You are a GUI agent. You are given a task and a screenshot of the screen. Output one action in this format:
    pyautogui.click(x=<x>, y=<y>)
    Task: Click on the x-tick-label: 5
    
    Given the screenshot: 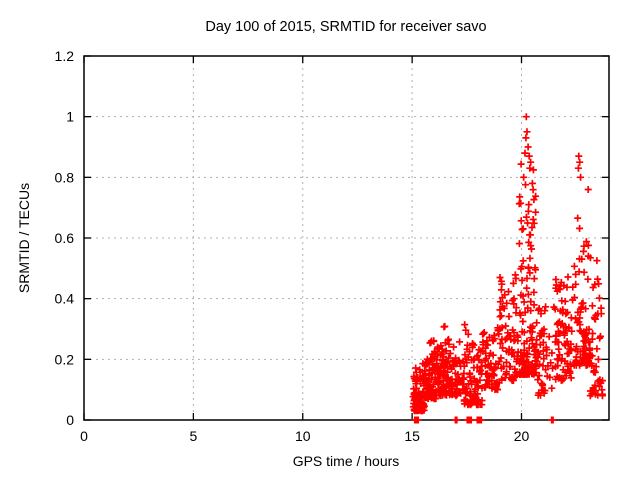 What is the action you would take?
    pyautogui.click(x=193, y=436)
    